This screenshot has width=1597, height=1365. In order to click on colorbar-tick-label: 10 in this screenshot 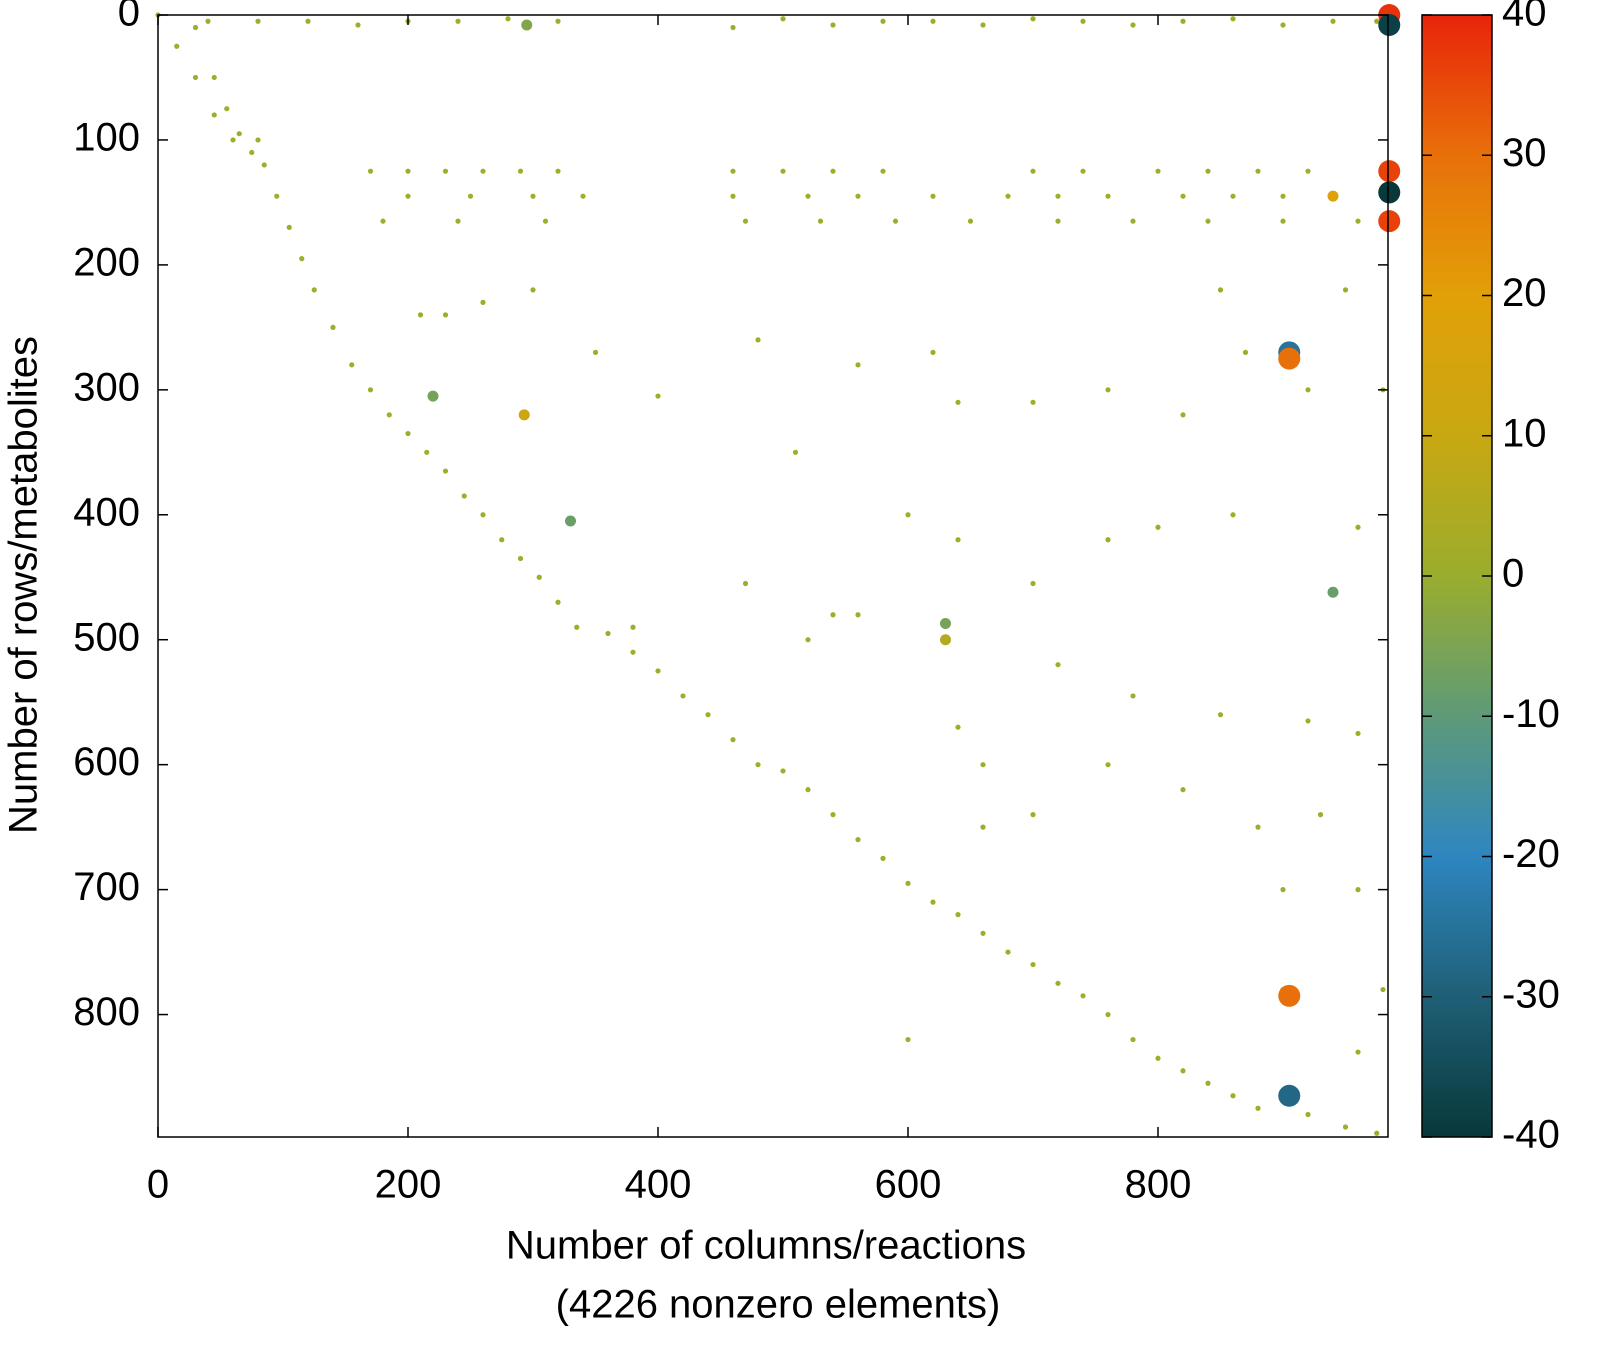, I will do `click(1524, 433)`.